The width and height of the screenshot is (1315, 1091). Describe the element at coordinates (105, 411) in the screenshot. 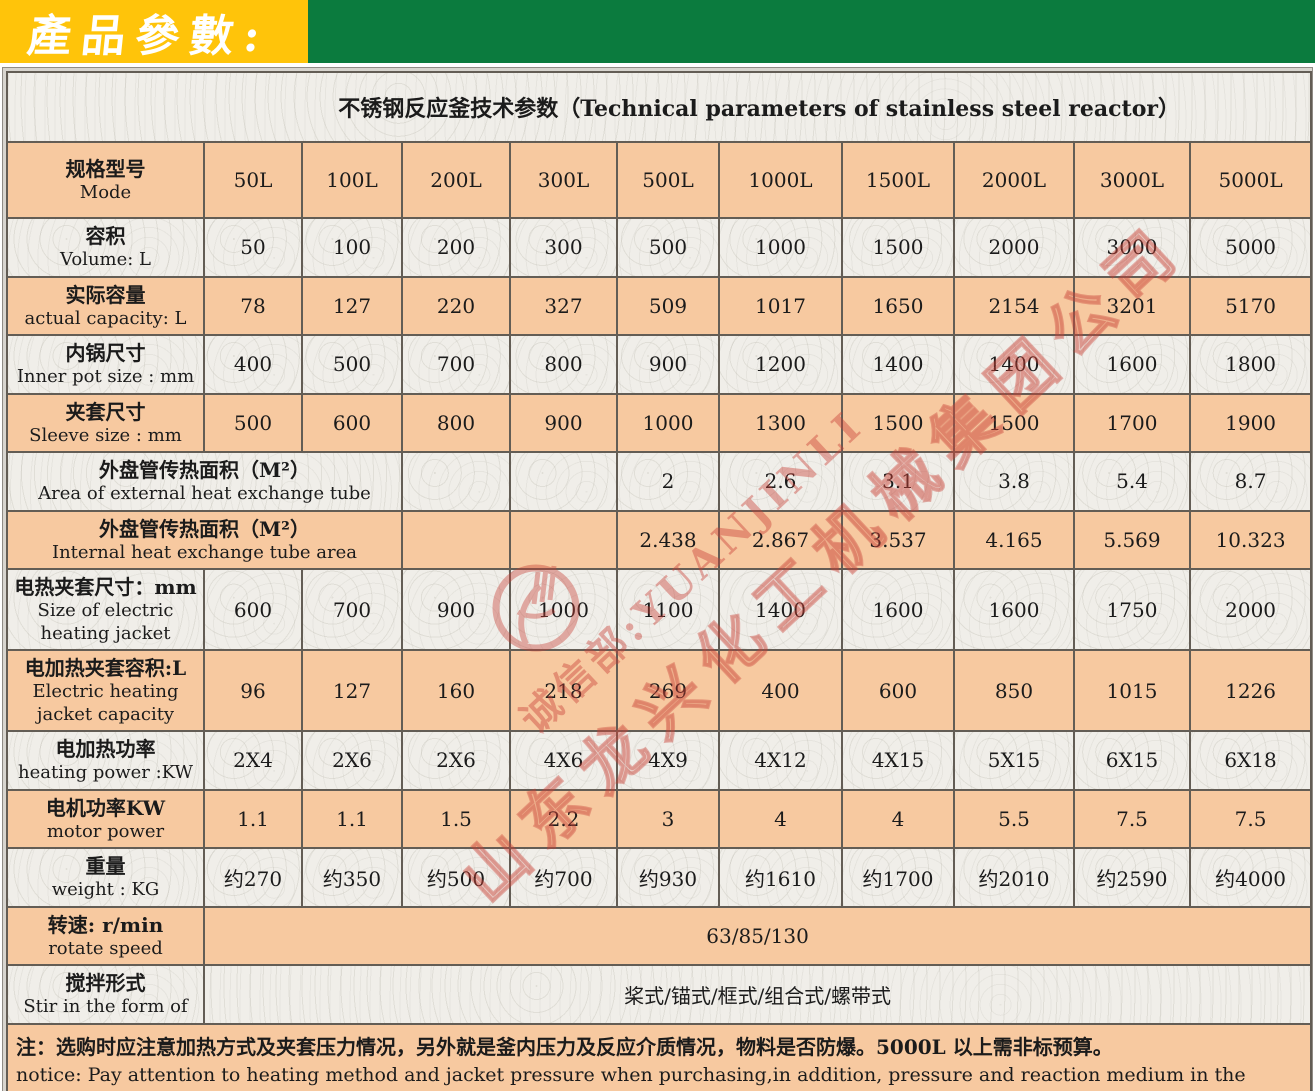

I see `row-label-zh: 夹套尺寸` at that location.